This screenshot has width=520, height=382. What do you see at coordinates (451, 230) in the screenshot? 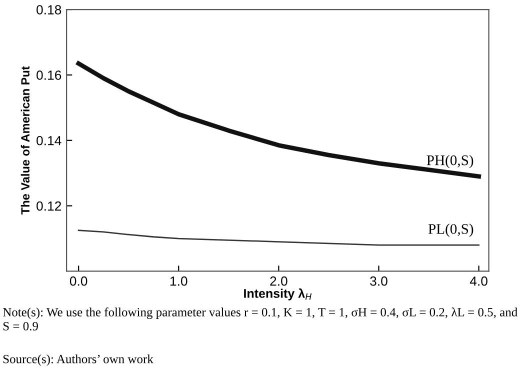
I see `series-label: PL(0,S)` at bounding box center [451, 230].